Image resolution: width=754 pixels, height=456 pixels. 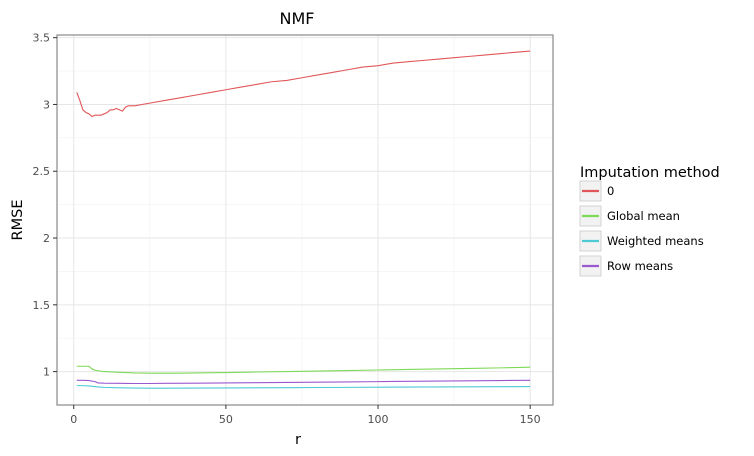 I want to click on y-tick-label: 3.5, so click(x=42, y=38).